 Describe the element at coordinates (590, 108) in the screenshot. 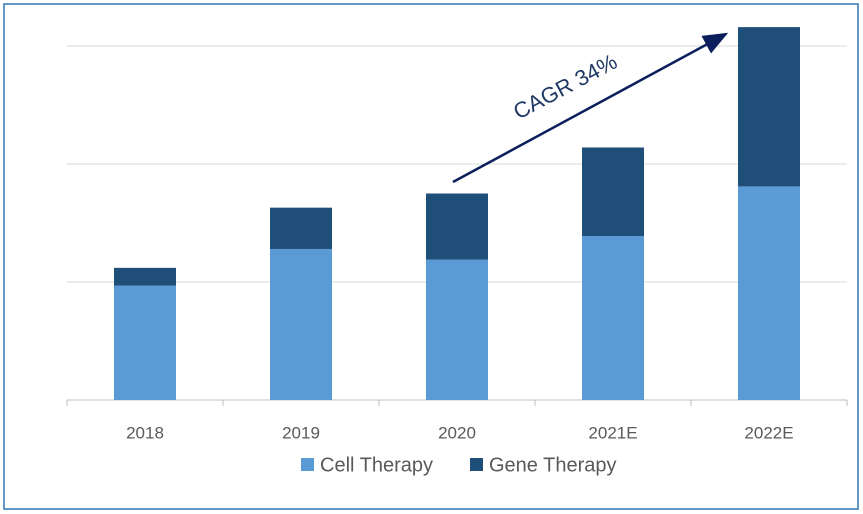

I see `cagr-arrow` at that location.